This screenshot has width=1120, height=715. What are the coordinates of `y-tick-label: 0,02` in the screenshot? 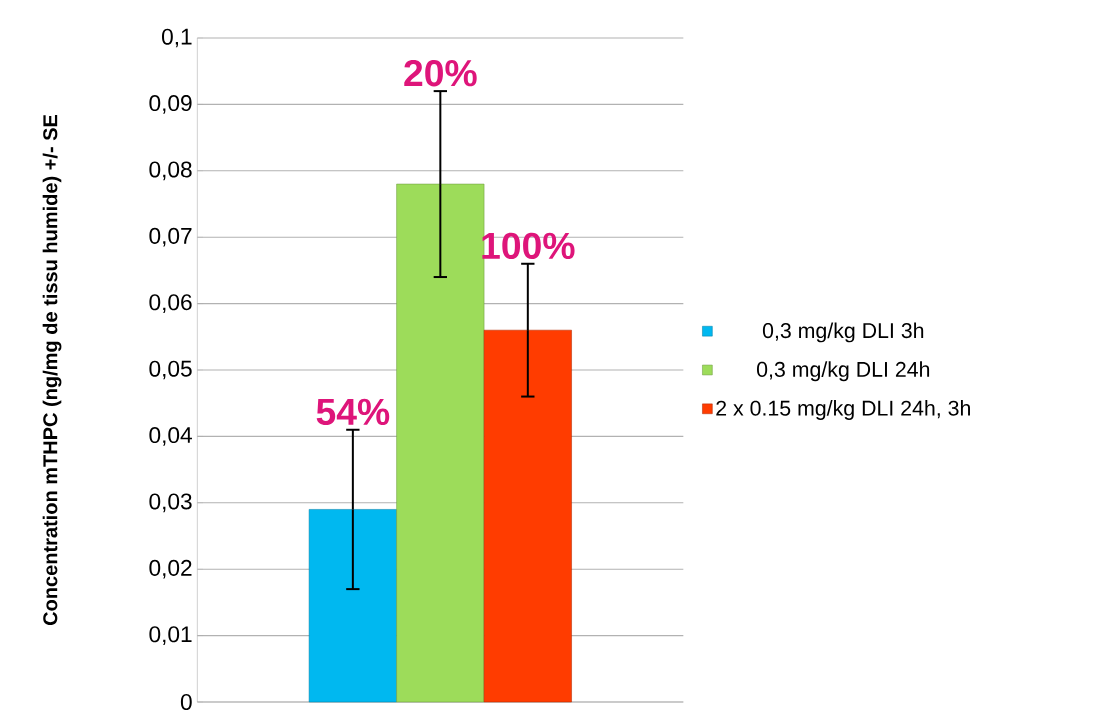 It's located at (170, 569).